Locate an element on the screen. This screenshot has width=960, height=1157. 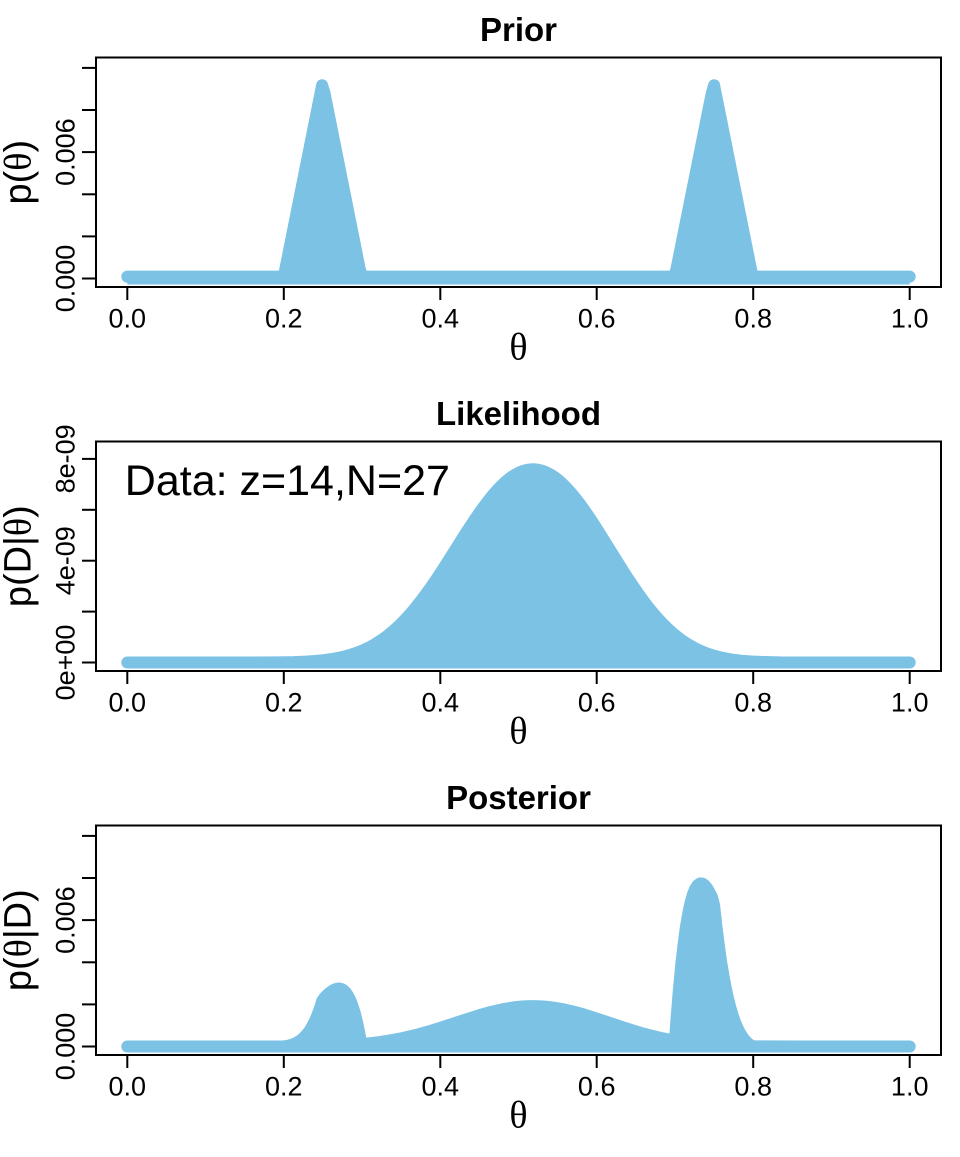
svg-text: 0e+00 is located at coordinates (66, 663).